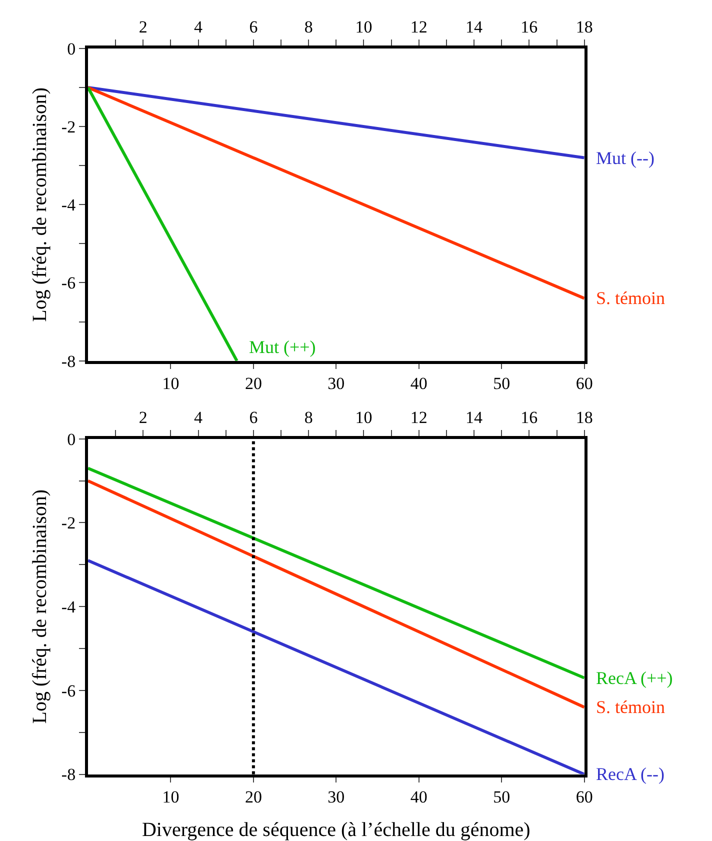 Image resolution: width=712 pixels, height=841 pixels. What do you see at coordinates (336, 830) in the screenshot?
I see `x-axis-title: Divergence de séquence (à l’échelle du génome)` at bounding box center [336, 830].